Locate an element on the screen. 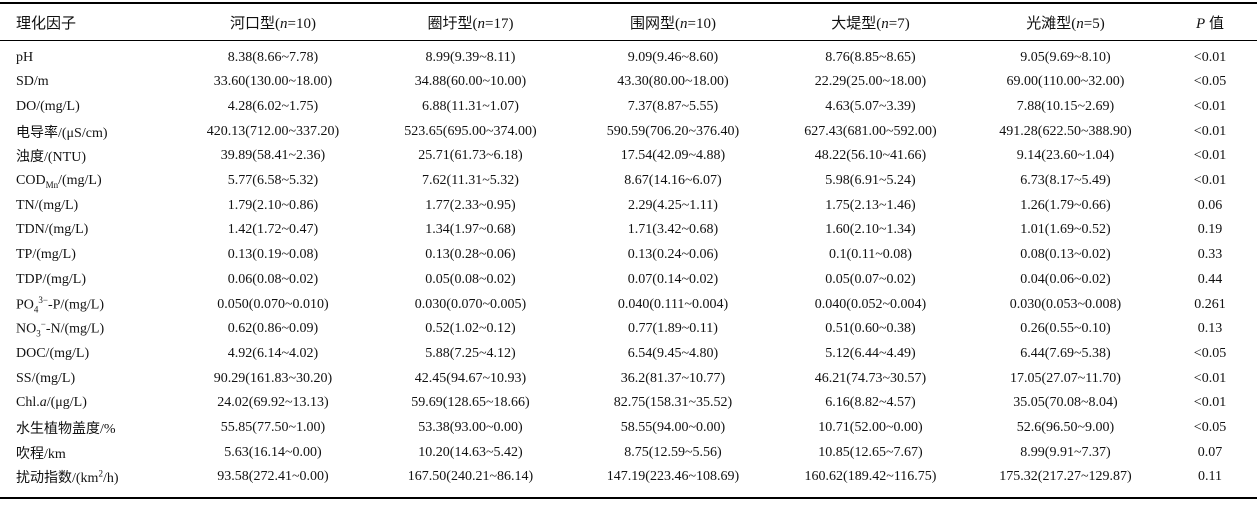 This screenshot has height=508, width=1257. value-cell: 24.02(69.92~13.13) is located at coordinates (273, 403).